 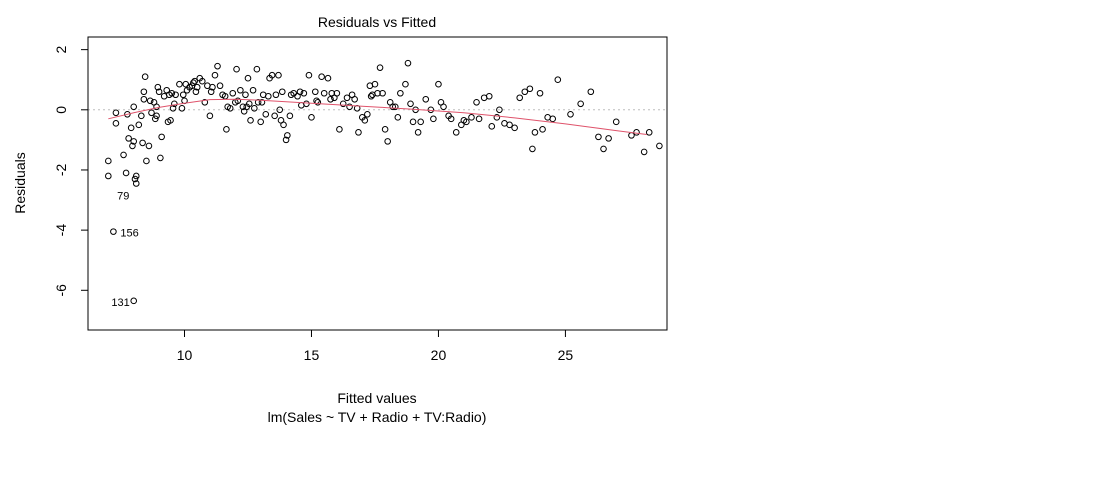 What do you see at coordinates (61, 290) in the screenshot?
I see `y-tick-label: -6` at bounding box center [61, 290].